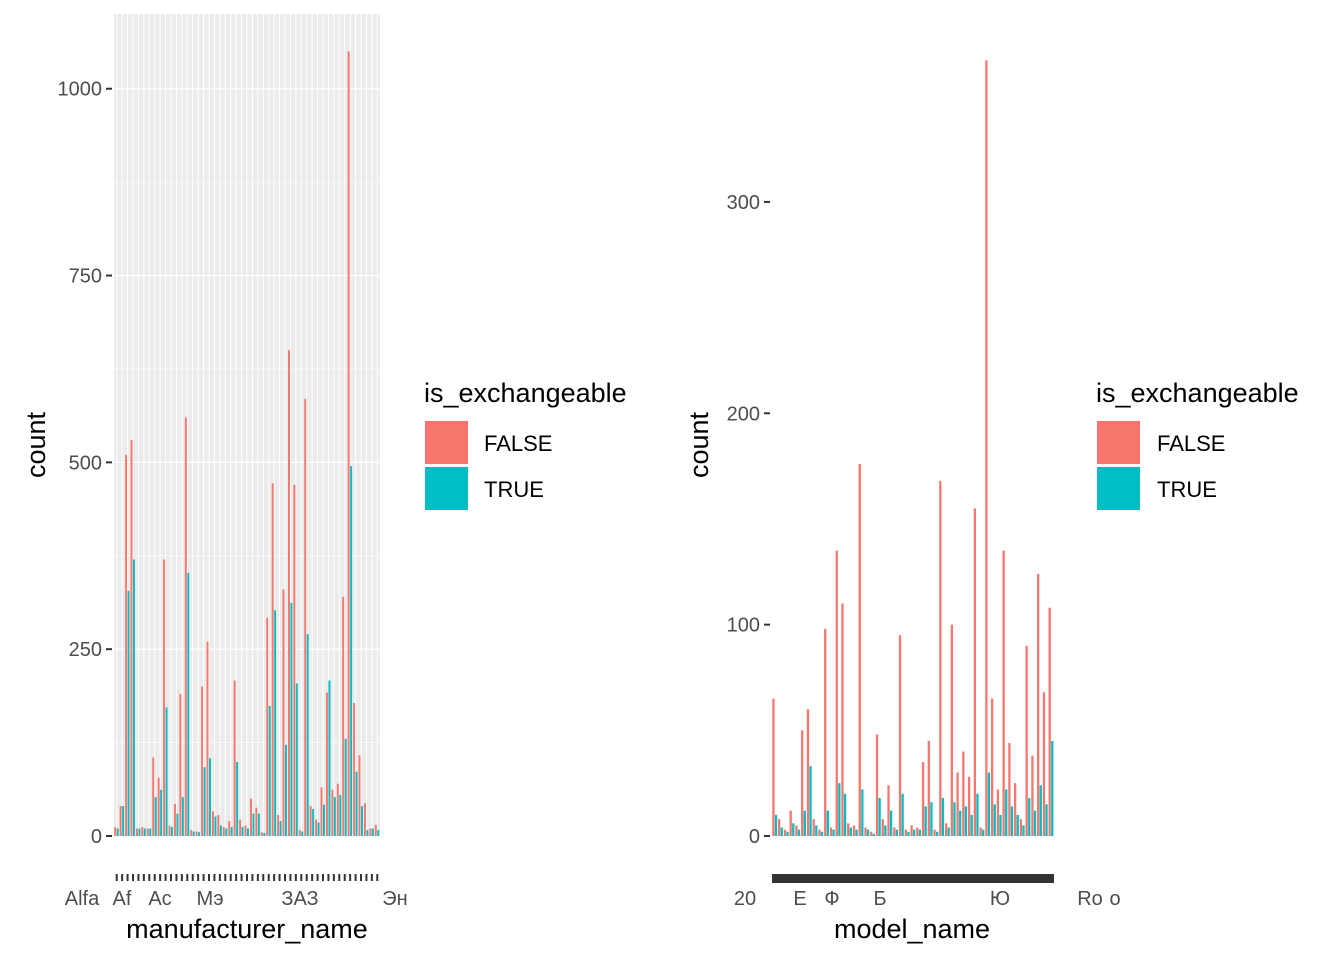 The height and width of the screenshot is (960, 1344). What do you see at coordinates (518, 443) in the screenshot?
I see `left-legend-label-false: FALSE` at bounding box center [518, 443].